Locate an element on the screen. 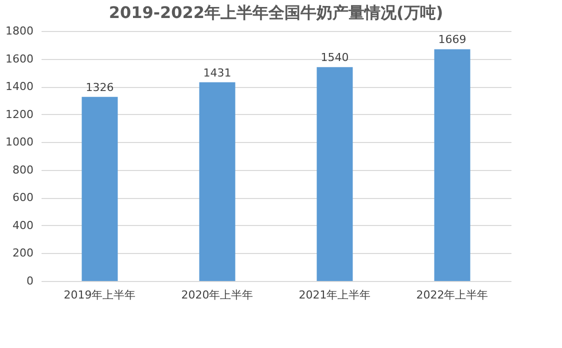 This screenshot has height=348, width=562. y-tick-label: 800 is located at coordinates (23, 169).